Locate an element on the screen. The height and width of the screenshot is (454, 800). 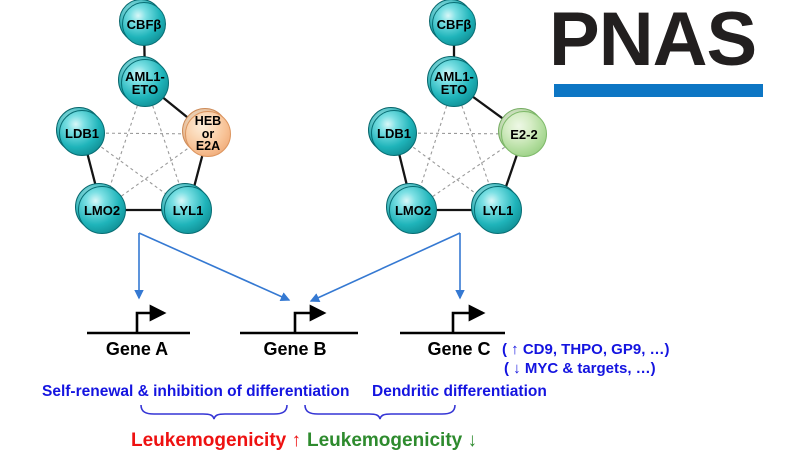
underbrace-left is located at coordinates (214, 412).